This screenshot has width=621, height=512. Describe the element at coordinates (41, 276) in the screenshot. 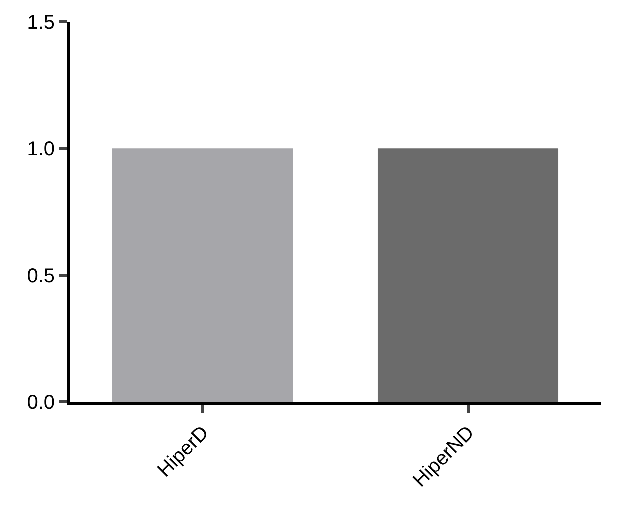

I see `y-tick-label: 0.5` at that location.